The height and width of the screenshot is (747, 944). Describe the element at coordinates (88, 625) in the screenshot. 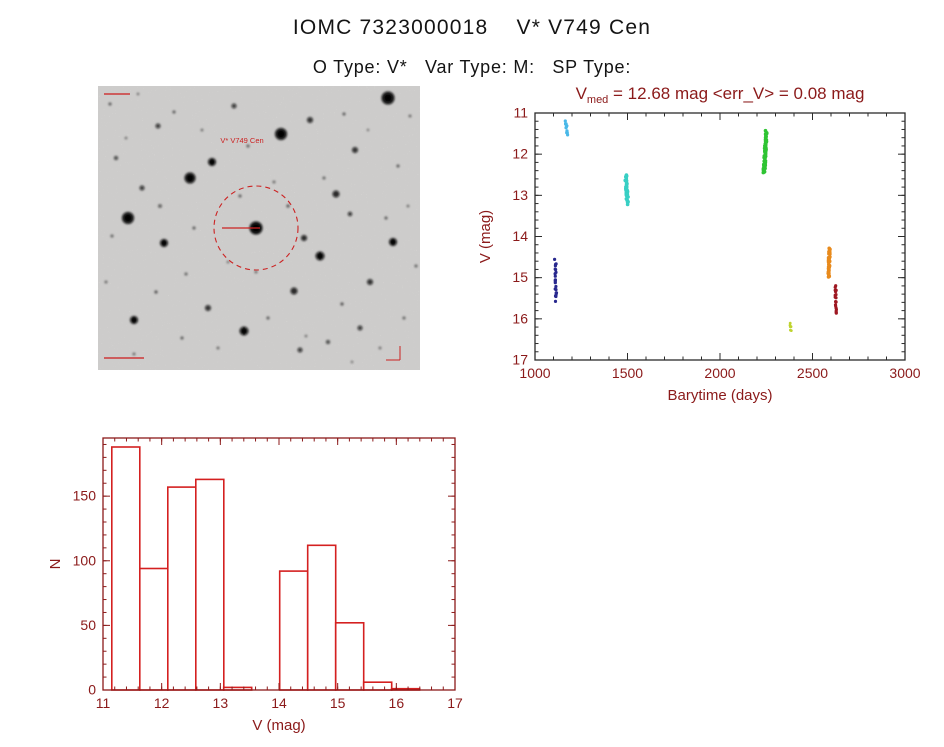

I see `svg-text: 50` at that location.